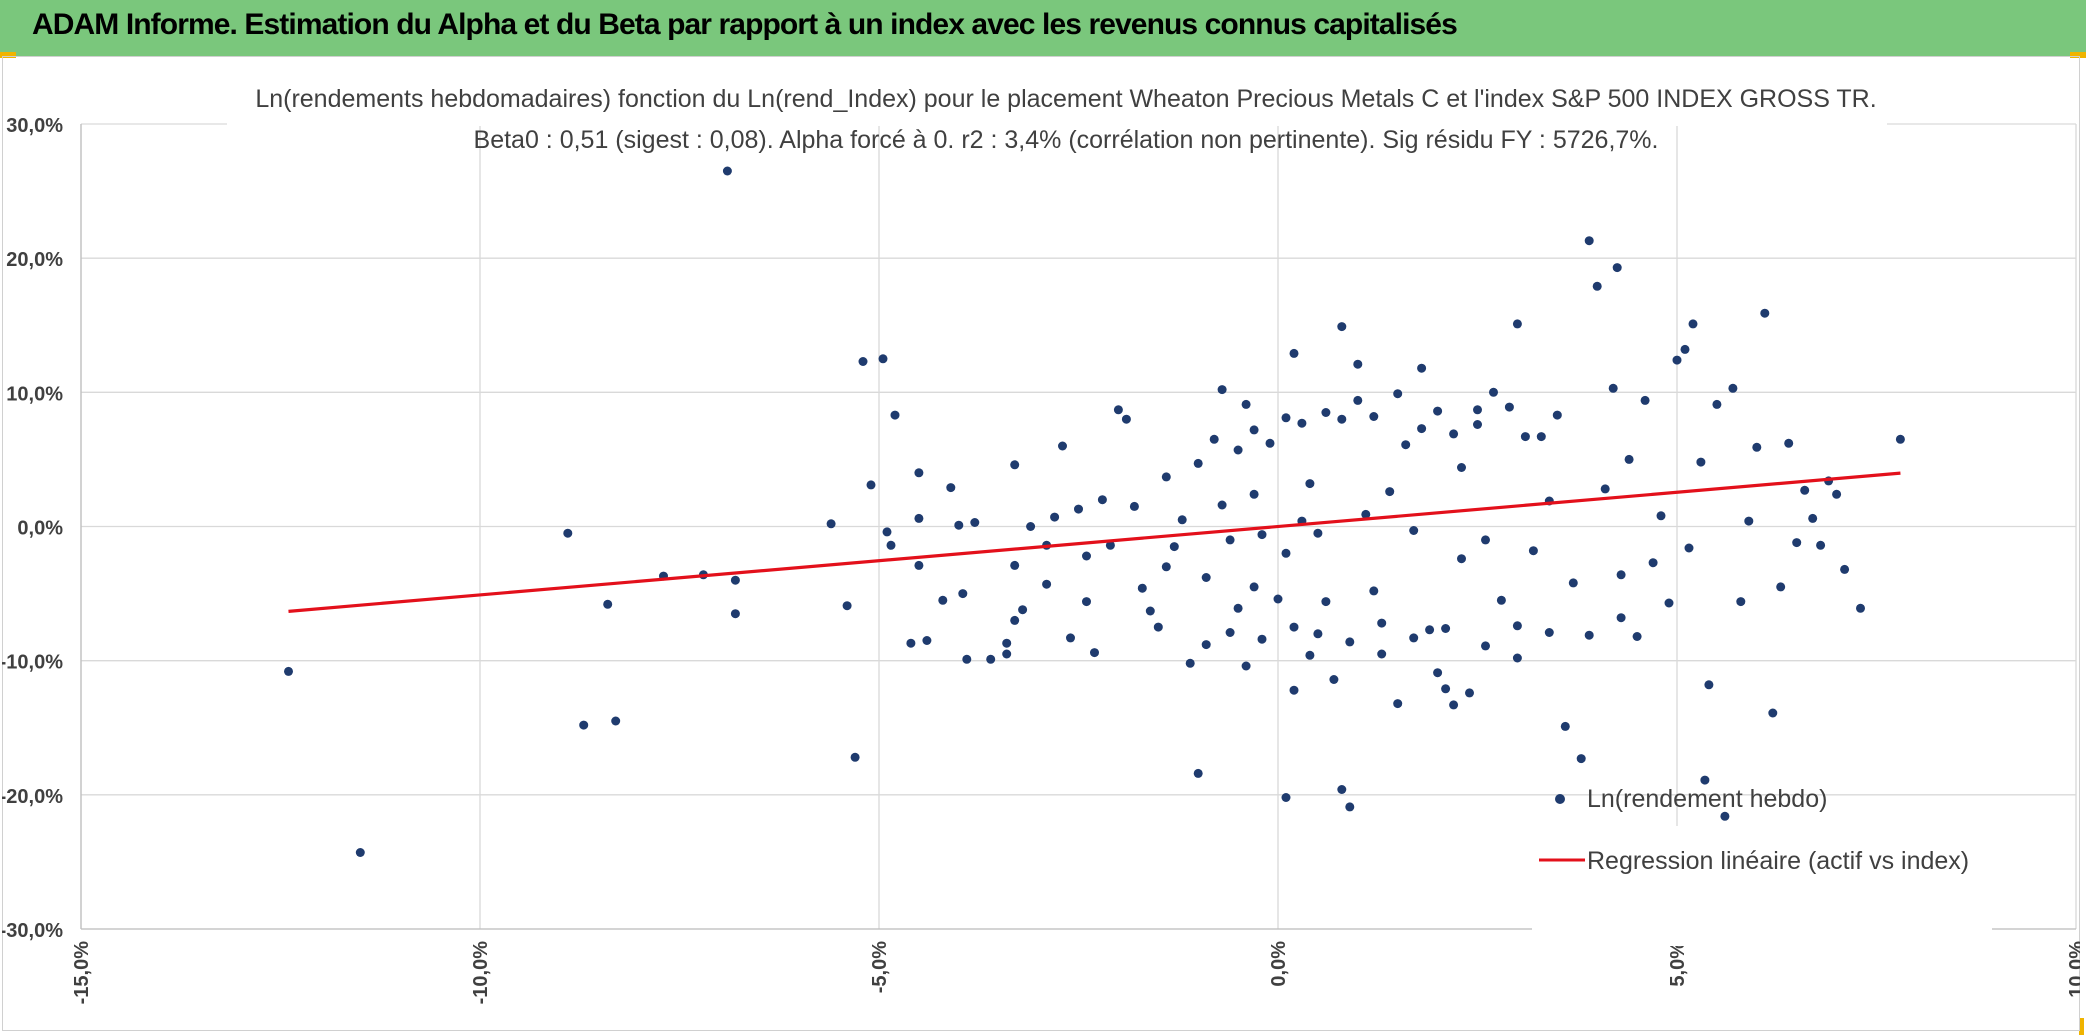 The height and width of the screenshot is (1035, 2086). What do you see at coordinates (1057, 101) in the screenshot?
I see `chart-title-backdrop` at bounding box center [1057, 101].